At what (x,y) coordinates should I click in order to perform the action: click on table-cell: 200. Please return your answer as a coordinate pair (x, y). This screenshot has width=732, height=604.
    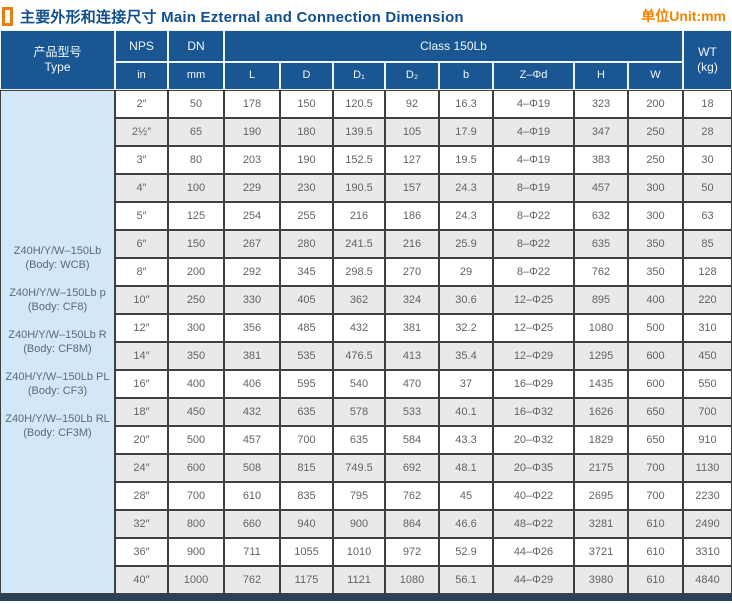
    Looking at the image, I should click on (196, 272).